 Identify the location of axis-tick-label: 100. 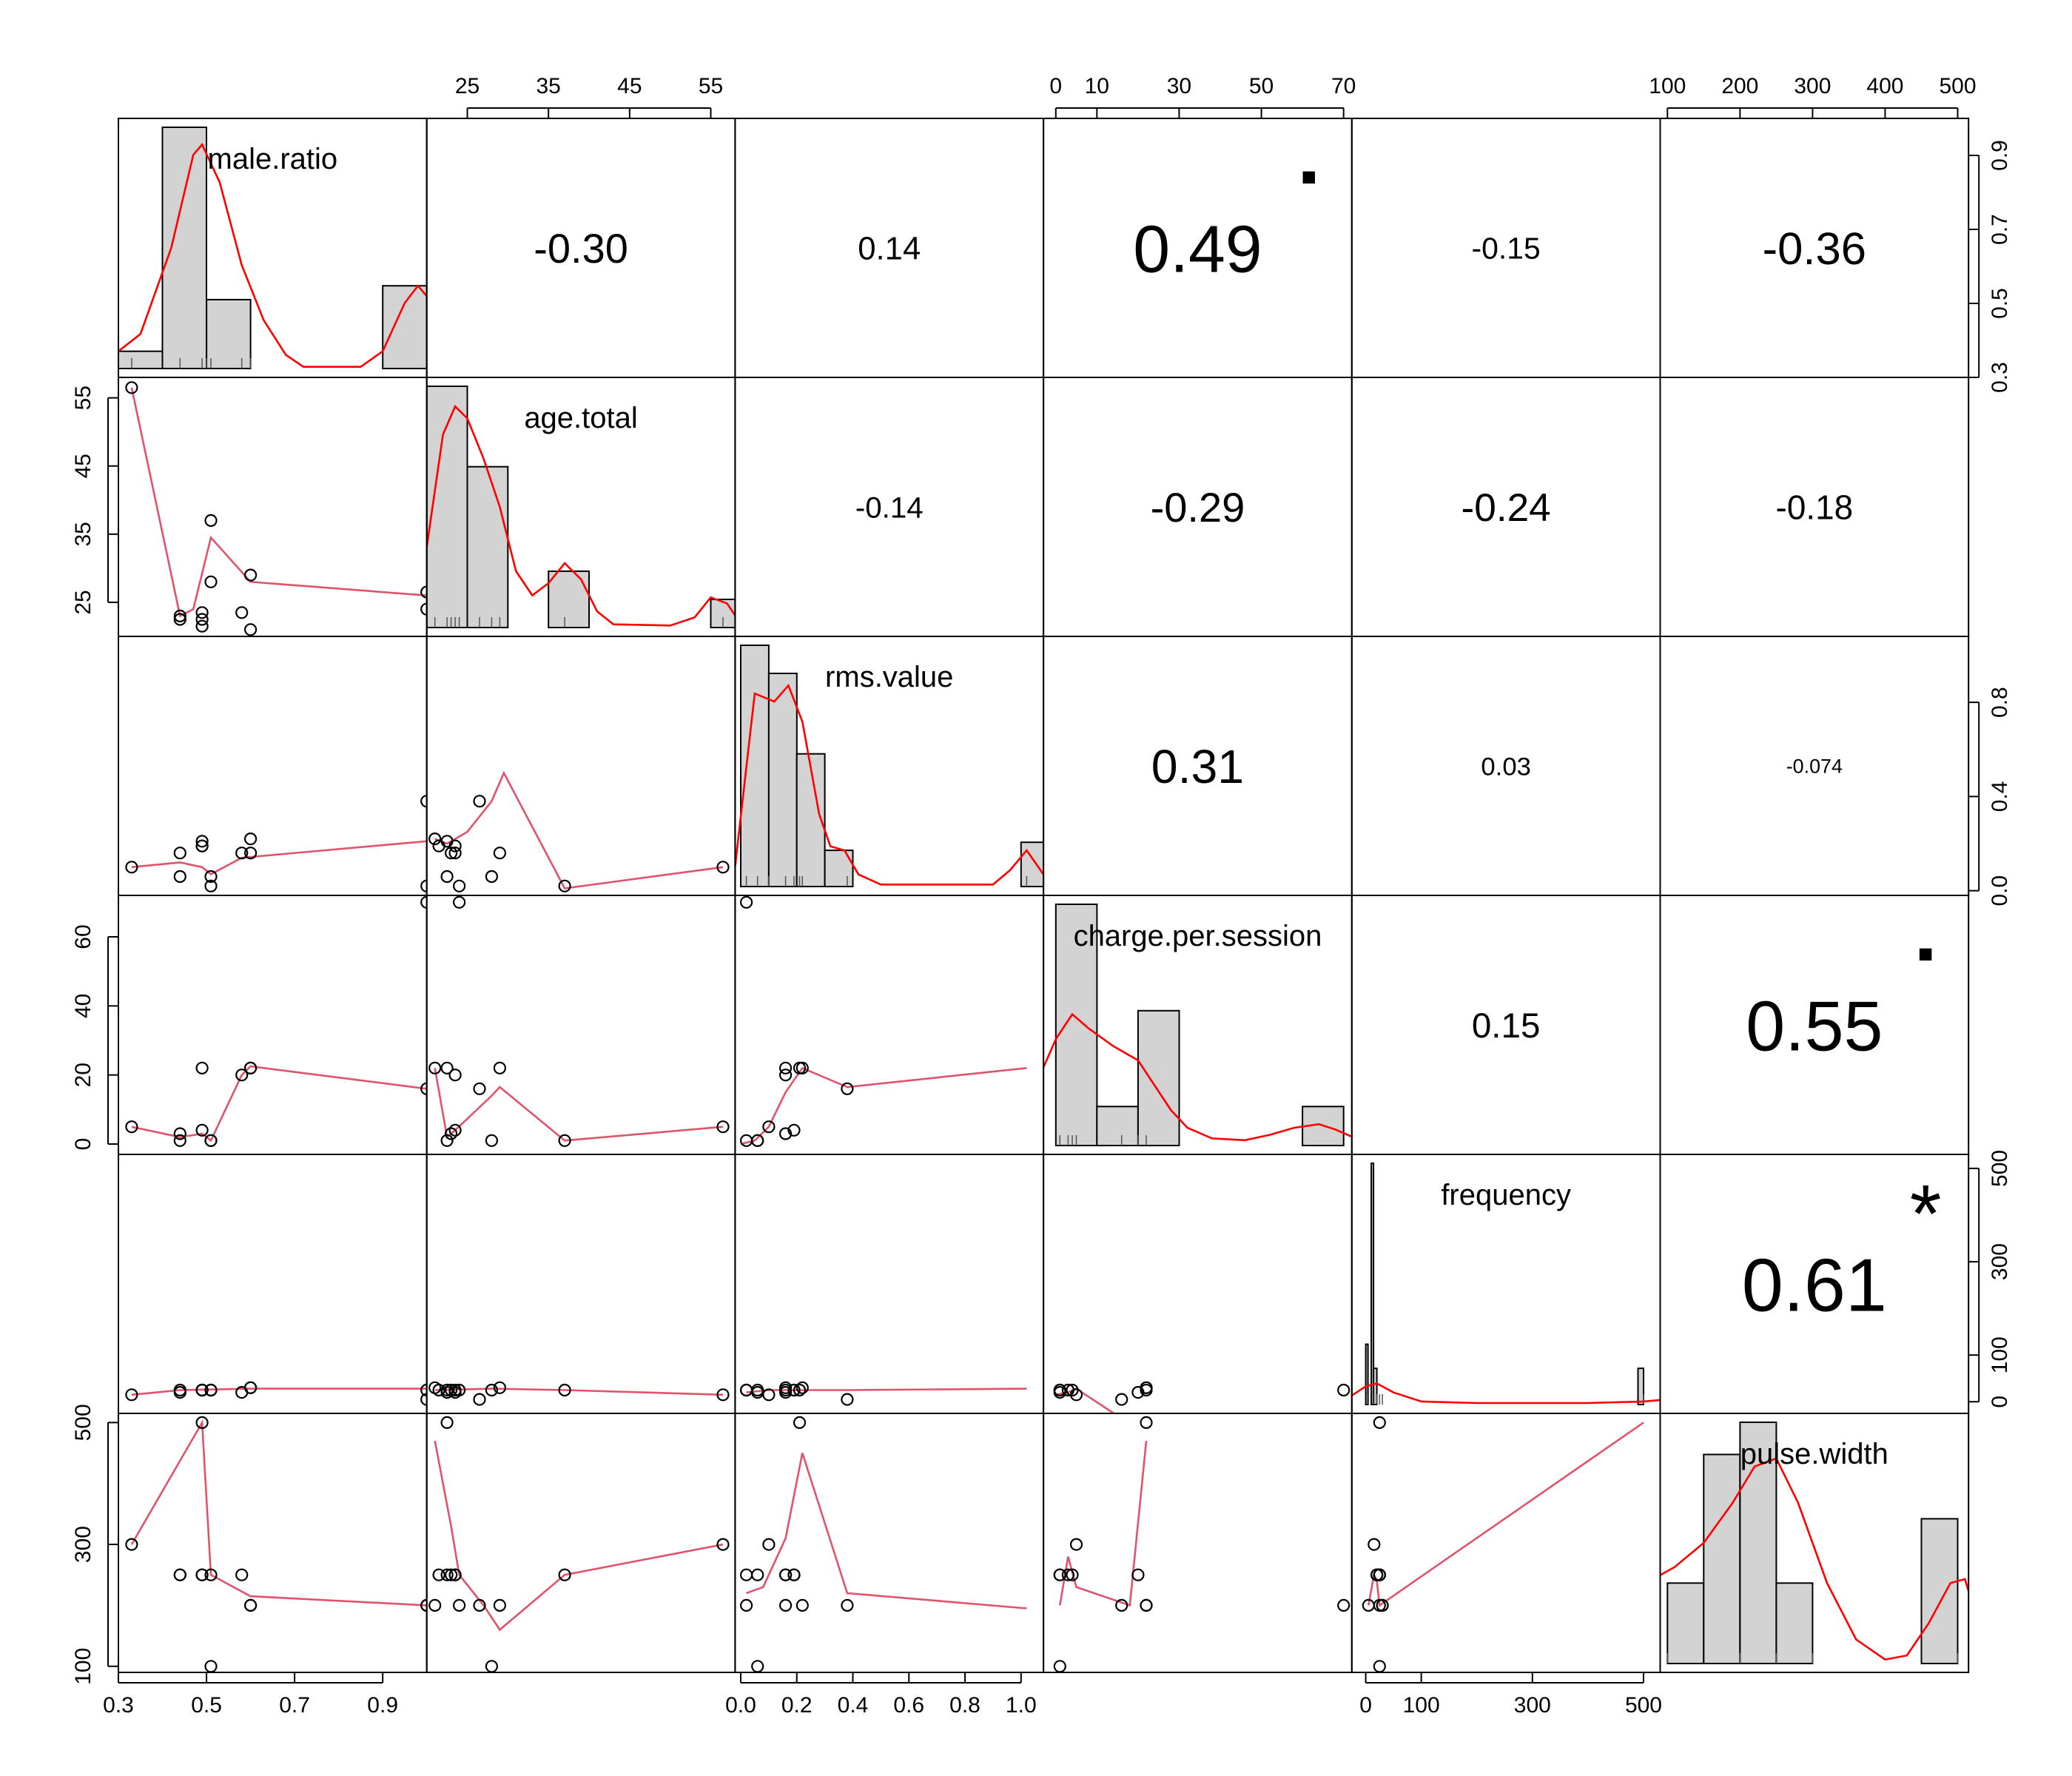
(83, 1666).